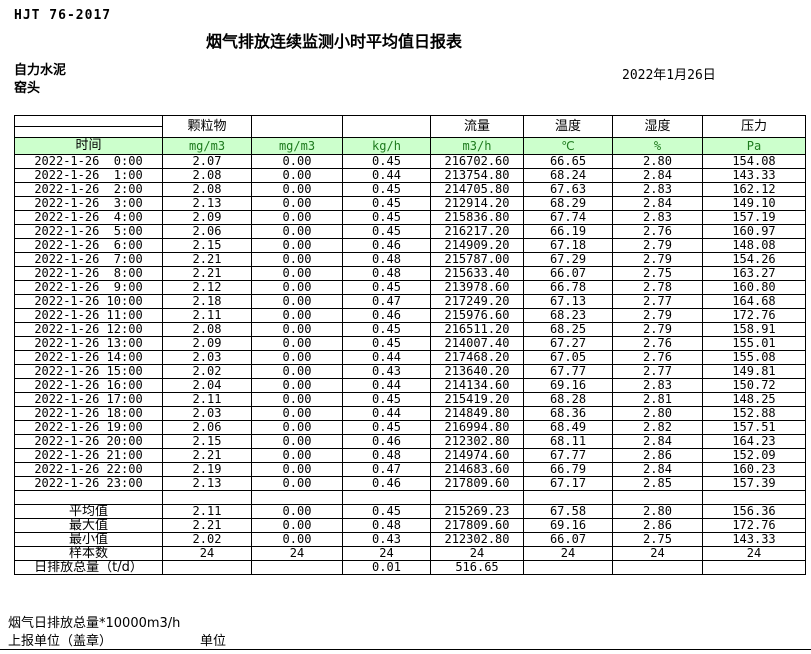 The width and height of the screenshot is (811, 654). Describe the element at coordinates (386, 567) in the screenshot. I see `value-cell: 0.01` at that location.